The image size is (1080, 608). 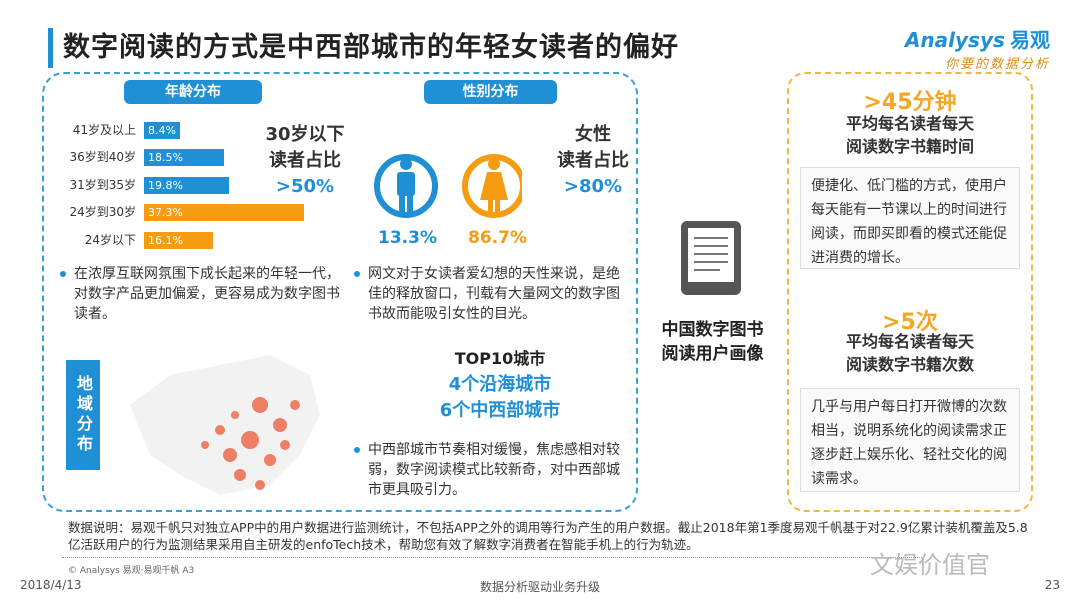 What do you see at coordinates (406, 186) in the screenshot?
I see `male-icon` at bounding box center [406, 186].